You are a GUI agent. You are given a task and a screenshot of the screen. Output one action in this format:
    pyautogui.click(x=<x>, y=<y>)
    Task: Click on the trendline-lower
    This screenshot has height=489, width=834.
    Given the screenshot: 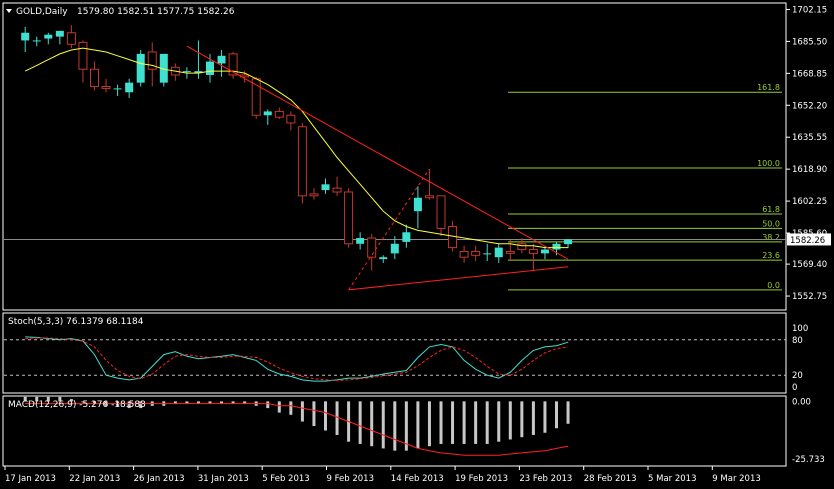 What is the action you would take?
    pyautogui.click(x=458, y=278)
    